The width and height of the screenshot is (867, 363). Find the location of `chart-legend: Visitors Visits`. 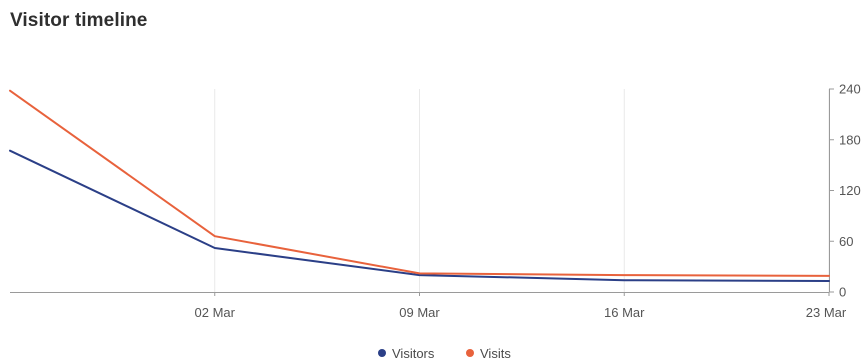

chart-legend: Visitors Visits is located at coordinates (444, 353).